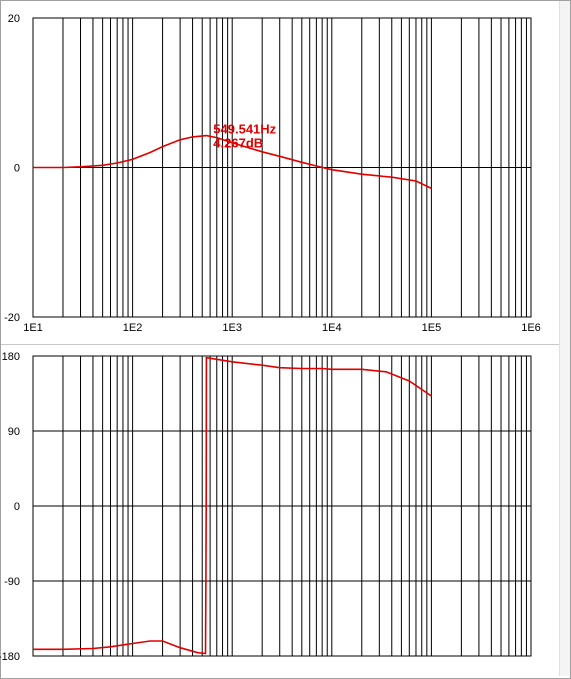 Image resolution: width=571 pixels, height=679 pixels. I want to click on x-tick-label: 1E2, so click(133, 328).